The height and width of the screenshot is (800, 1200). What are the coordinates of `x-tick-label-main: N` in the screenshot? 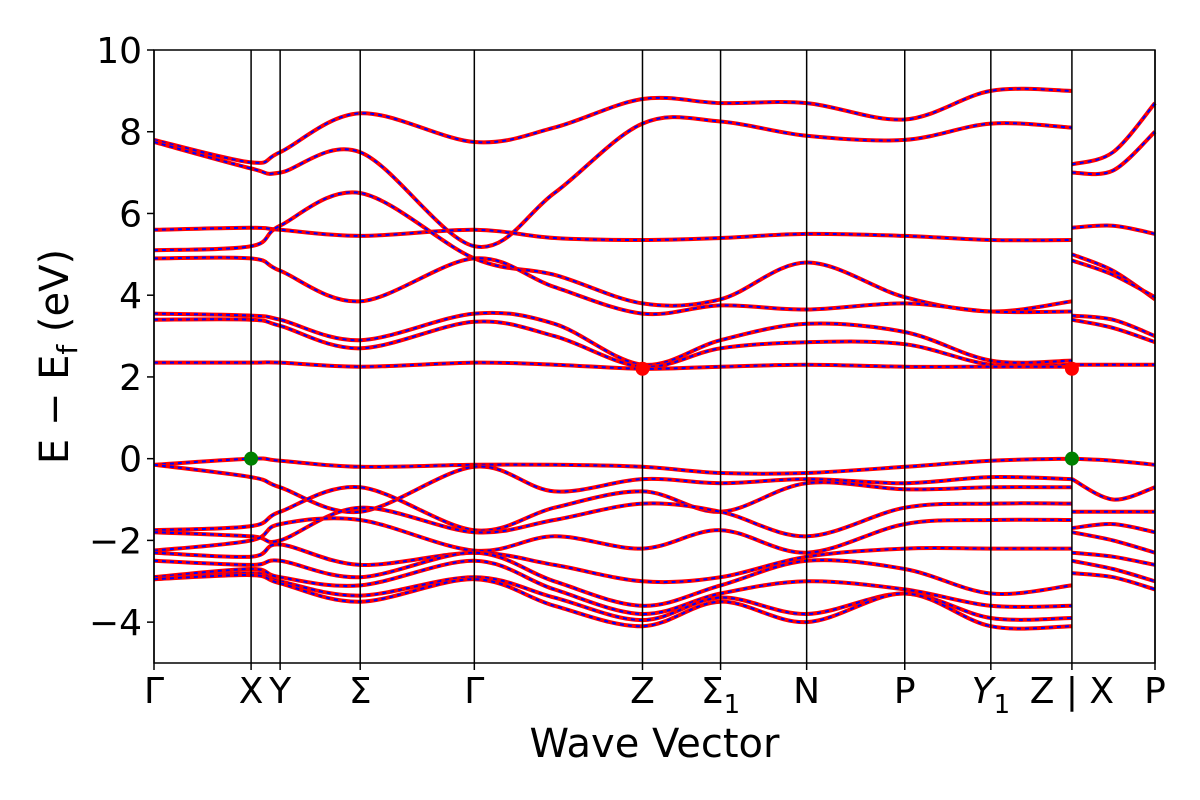 It's located at (806, 691).